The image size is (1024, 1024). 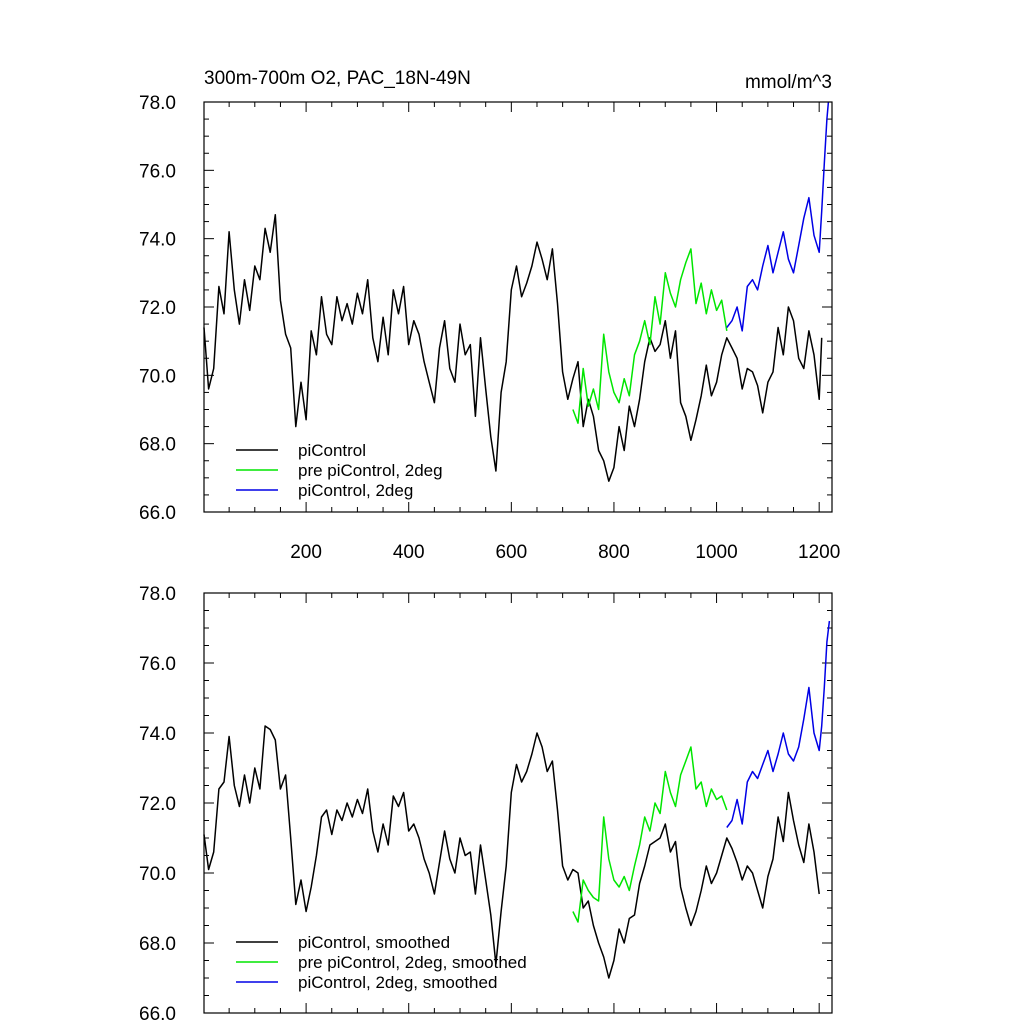 What do you see at coordinates (511, 852) in the screenshot?
I see `bottom-series-picontrol-smoothed` at bounding box center [511, 852].